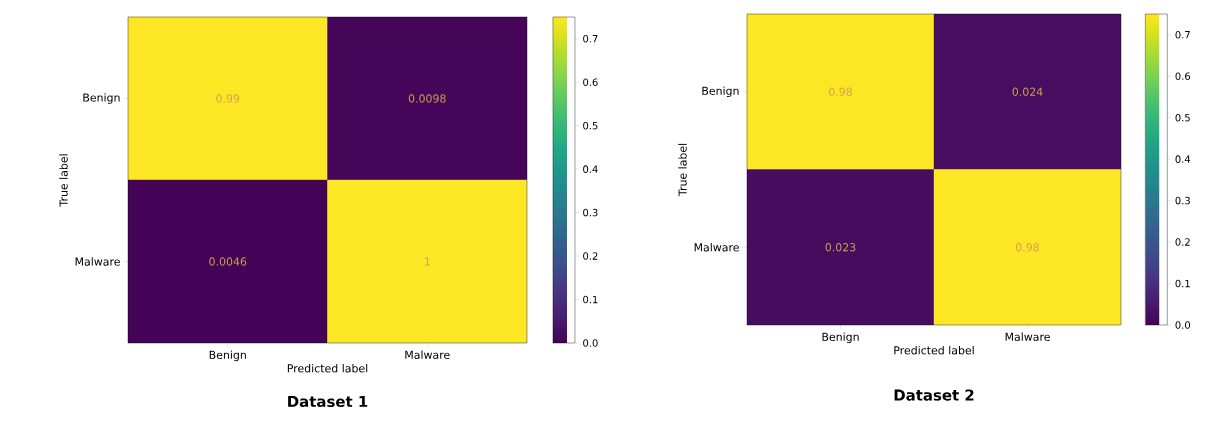  I want to click on data-label: 0.0046, so click(228, 261).